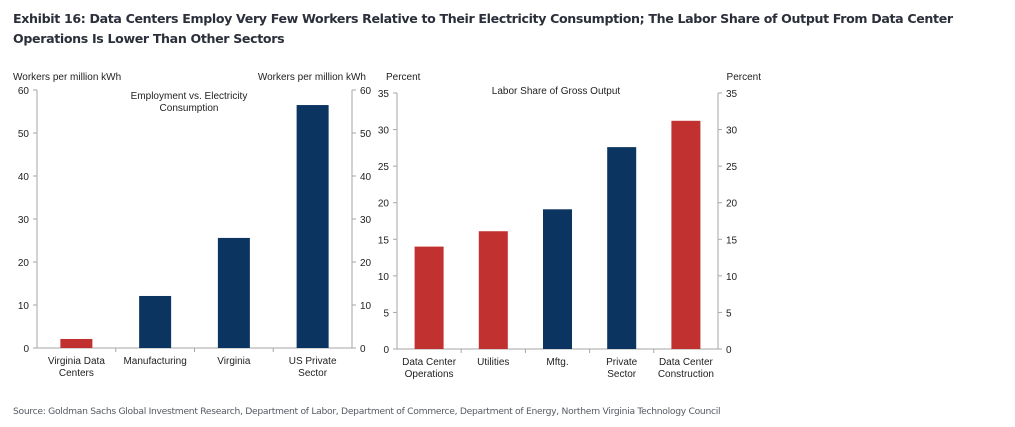  Describe the element at coordinates (67, 77) in the screenshot. I see `left-axis-unit-label: Workers per million kWh` at that location.